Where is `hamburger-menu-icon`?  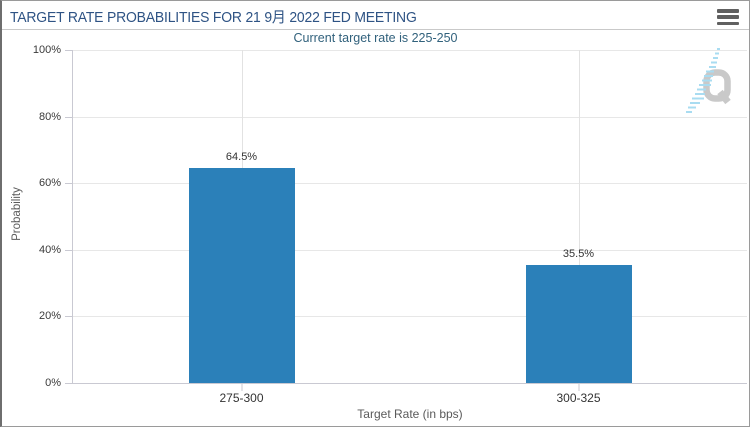 hamburger-menu-icon is located at coordinates (728, 17).